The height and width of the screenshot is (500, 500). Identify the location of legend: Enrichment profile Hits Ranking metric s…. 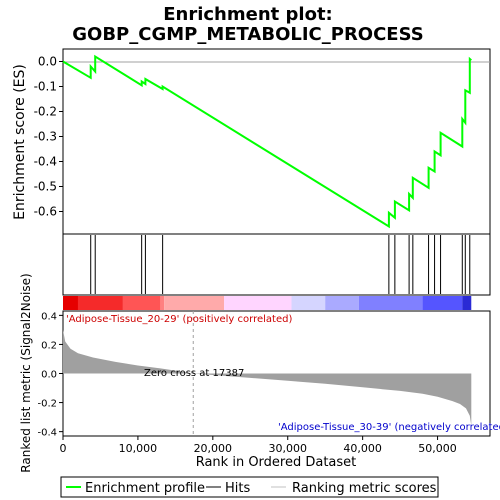
(249, 487).